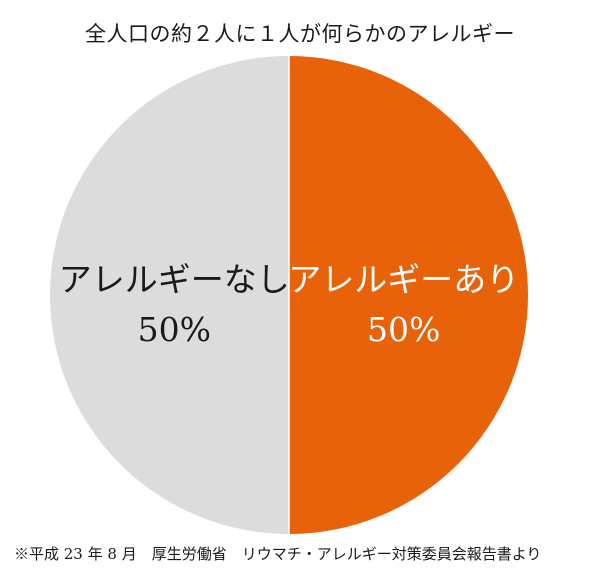 This screenshot has height=578, width=600. Describe the element at coordinates (174, 279) in the screenshot. I see `slice-label-1: アレルギーなし` at that location.